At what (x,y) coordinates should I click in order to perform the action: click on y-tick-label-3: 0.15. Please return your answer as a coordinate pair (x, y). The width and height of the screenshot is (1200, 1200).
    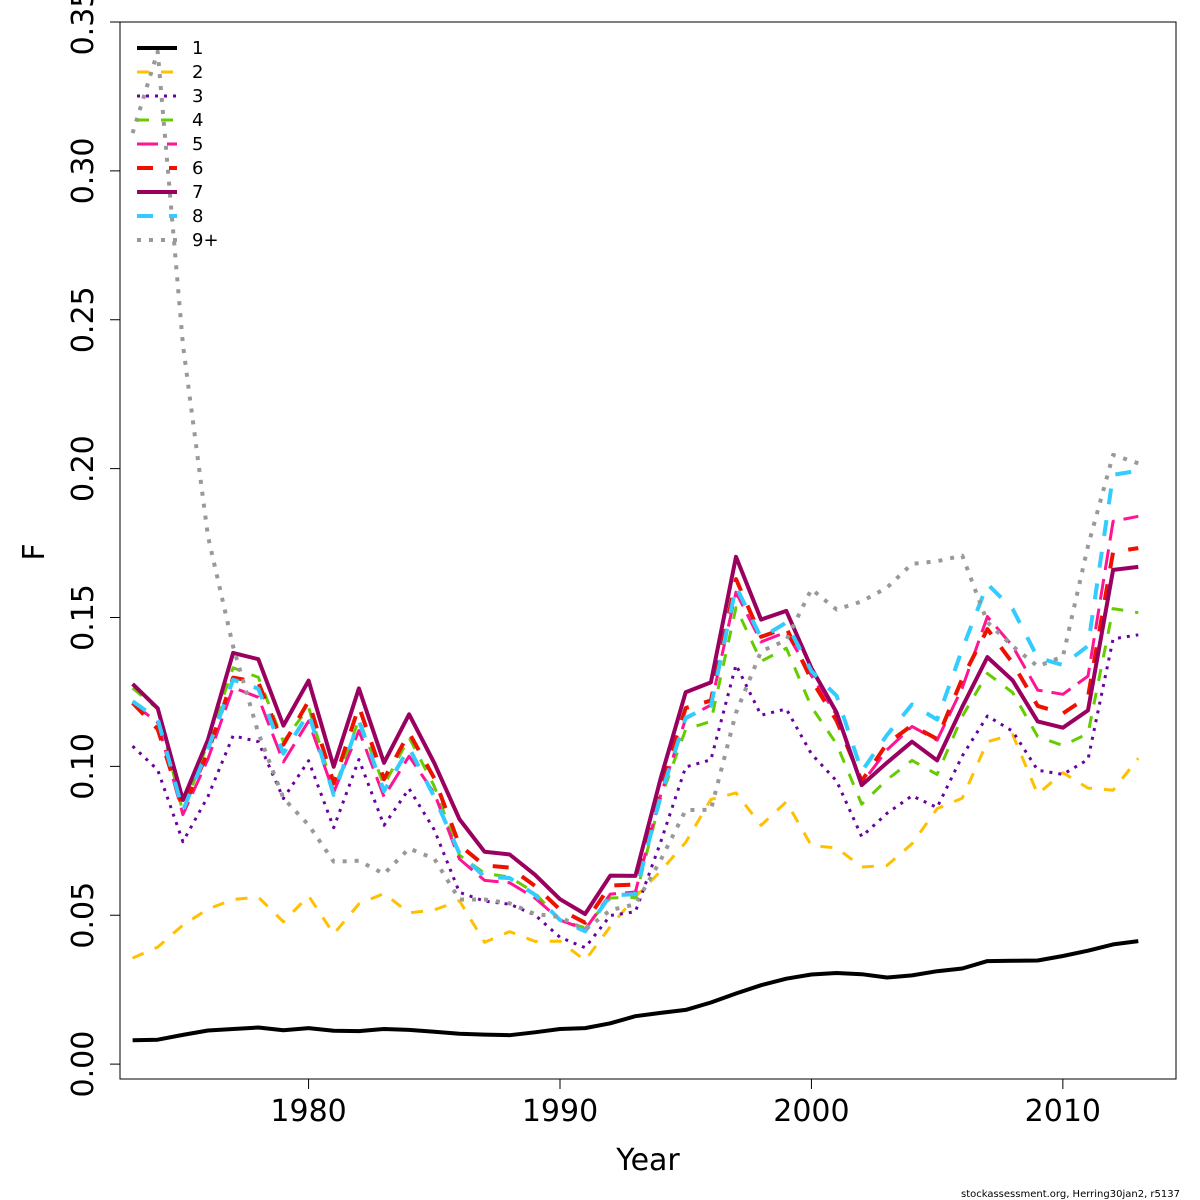
    Looking at the image, I should click on (83, 617).